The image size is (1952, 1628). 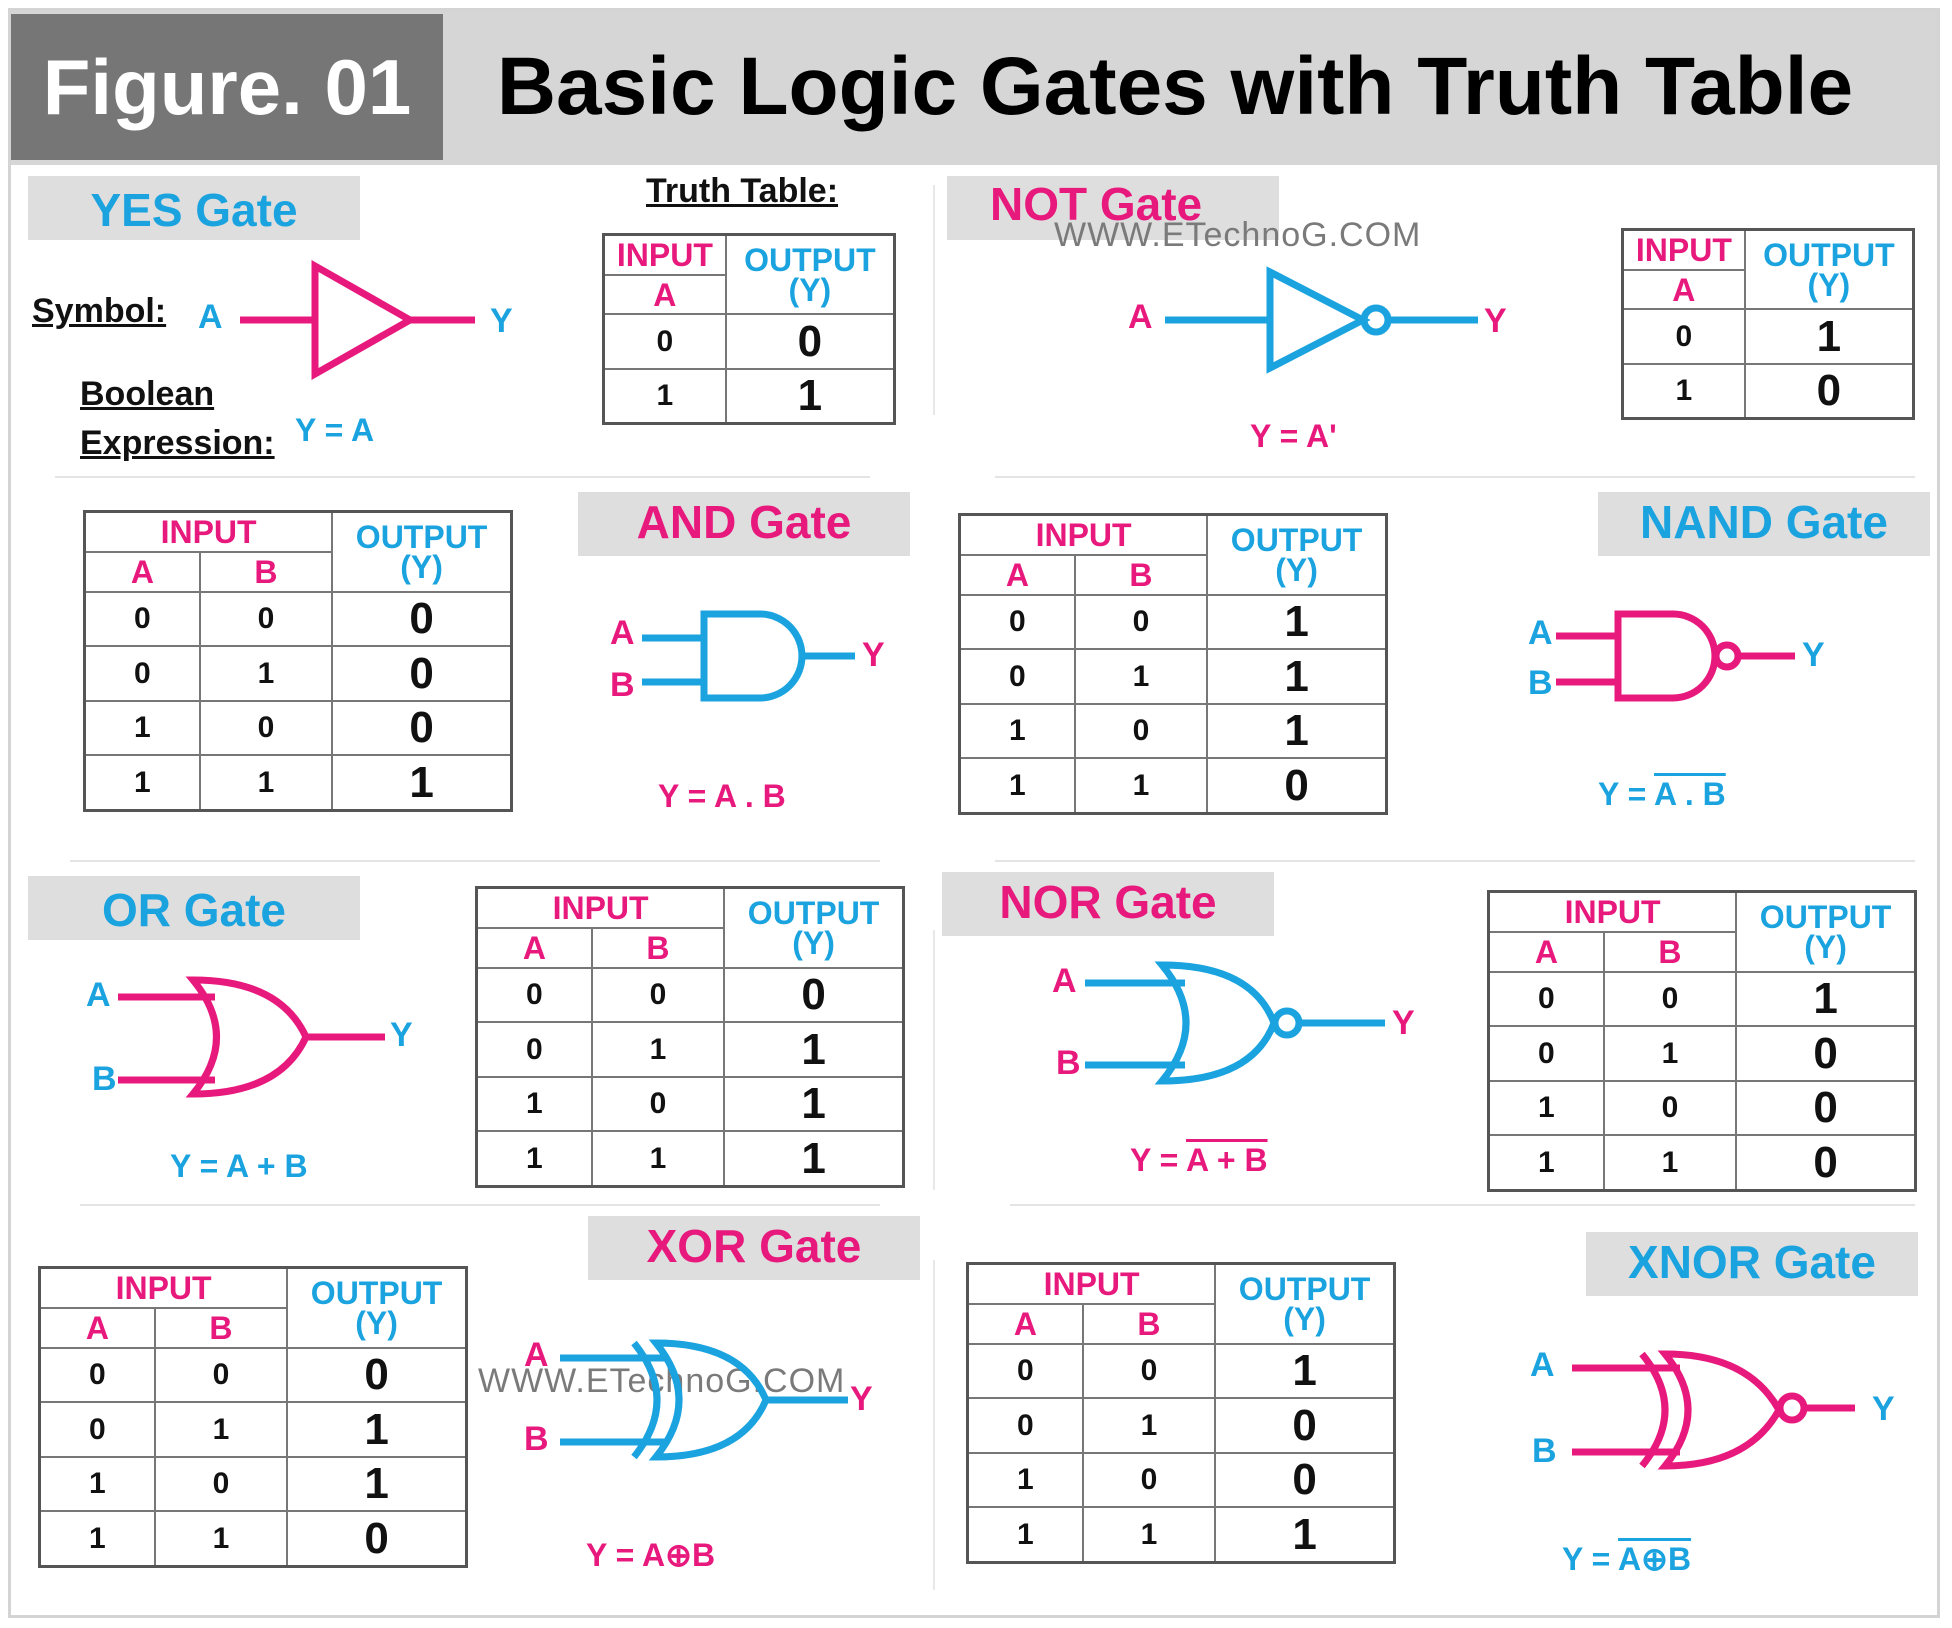 What do you see at coordinates (1113, 208) in the screenshot?
I see `not-gate-band` at bounding box center [1113, 208].